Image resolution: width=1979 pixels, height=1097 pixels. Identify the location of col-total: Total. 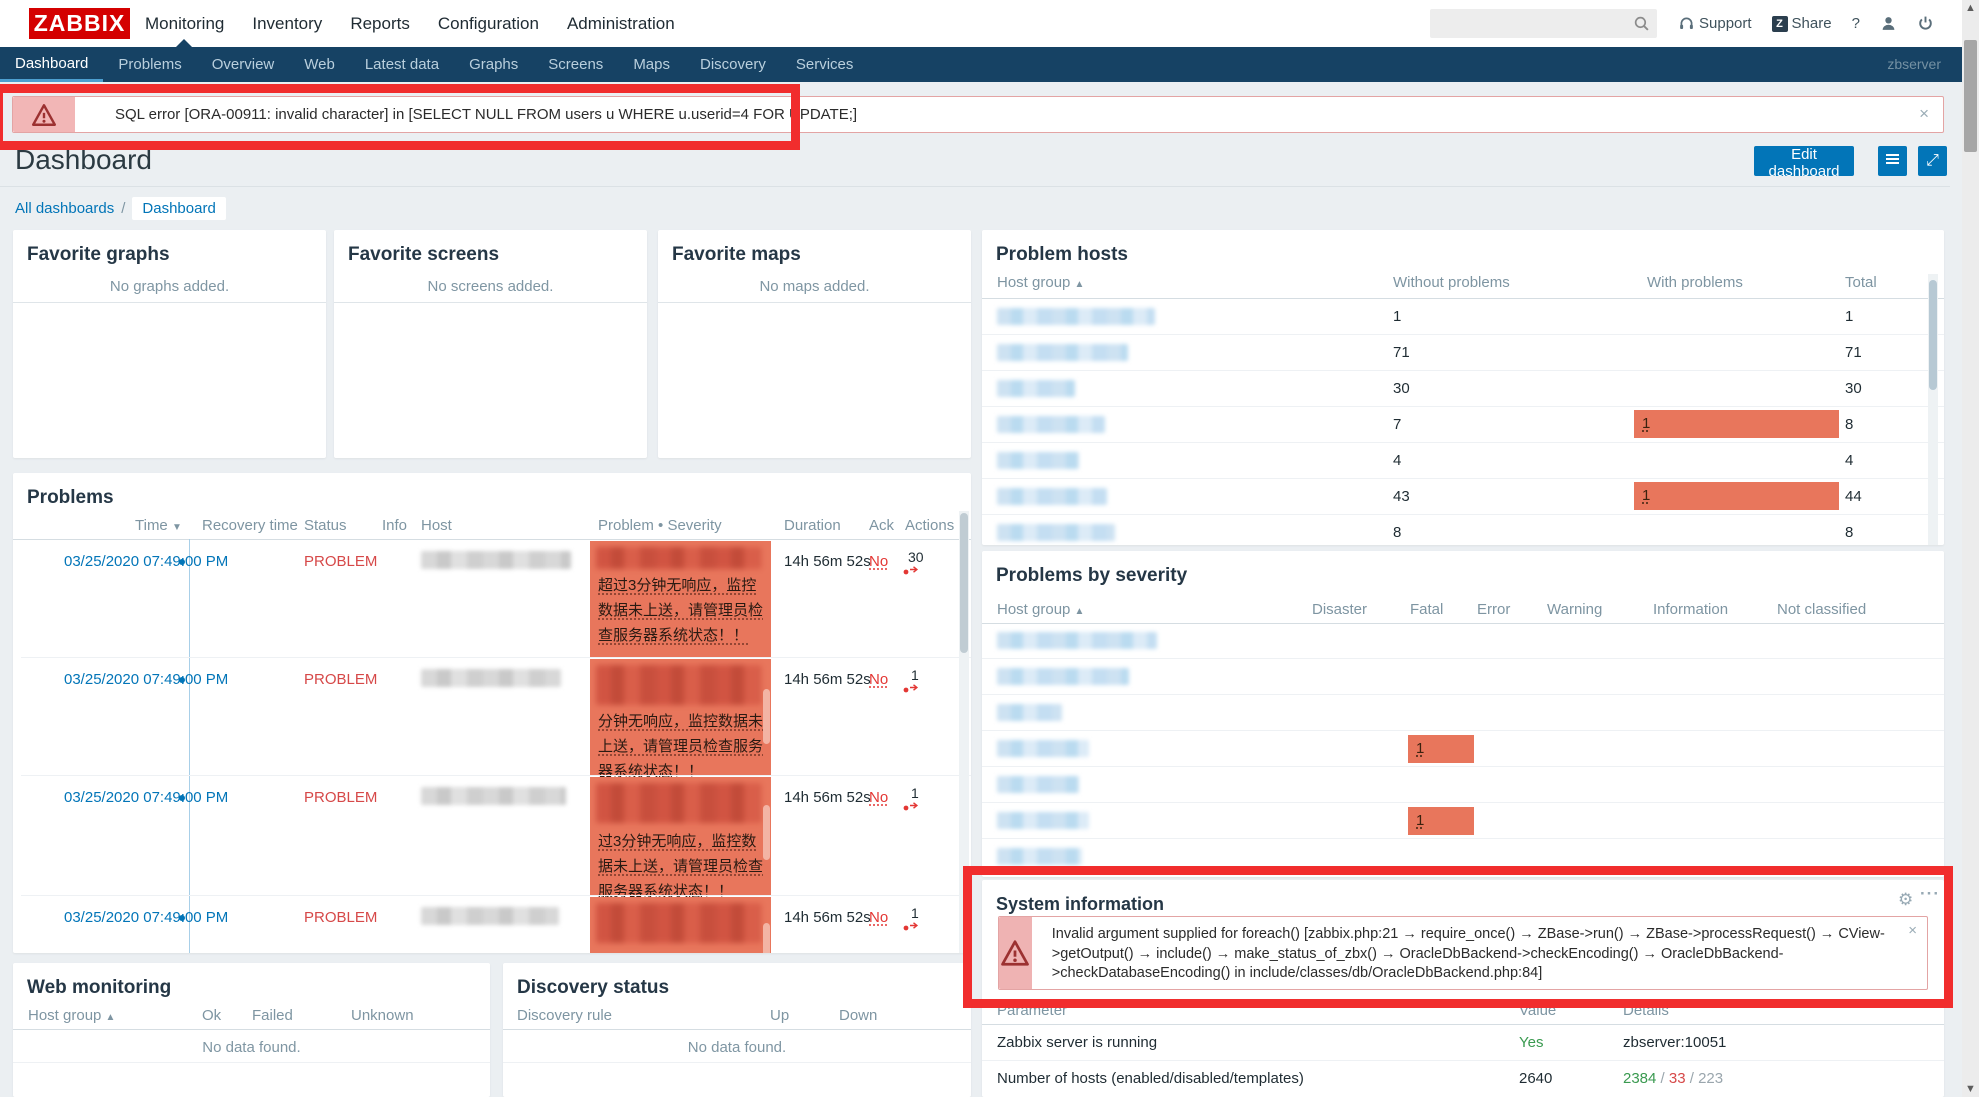
(1861, 282).